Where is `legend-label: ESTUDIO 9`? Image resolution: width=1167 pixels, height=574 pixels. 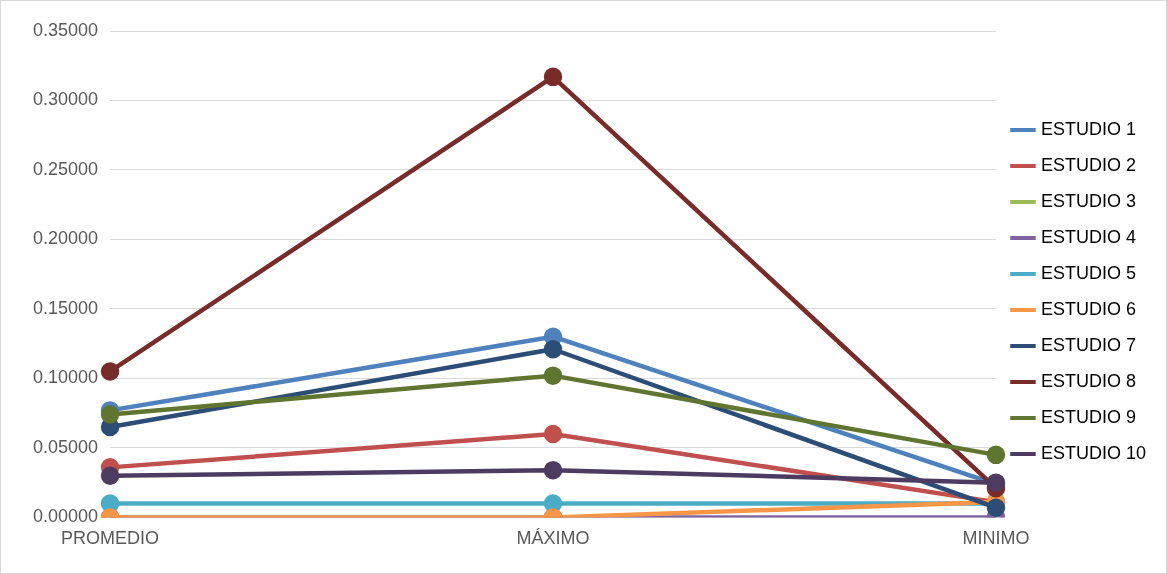
legend-label: ESTUDIO 9 is located at coordinates (1088, 416).